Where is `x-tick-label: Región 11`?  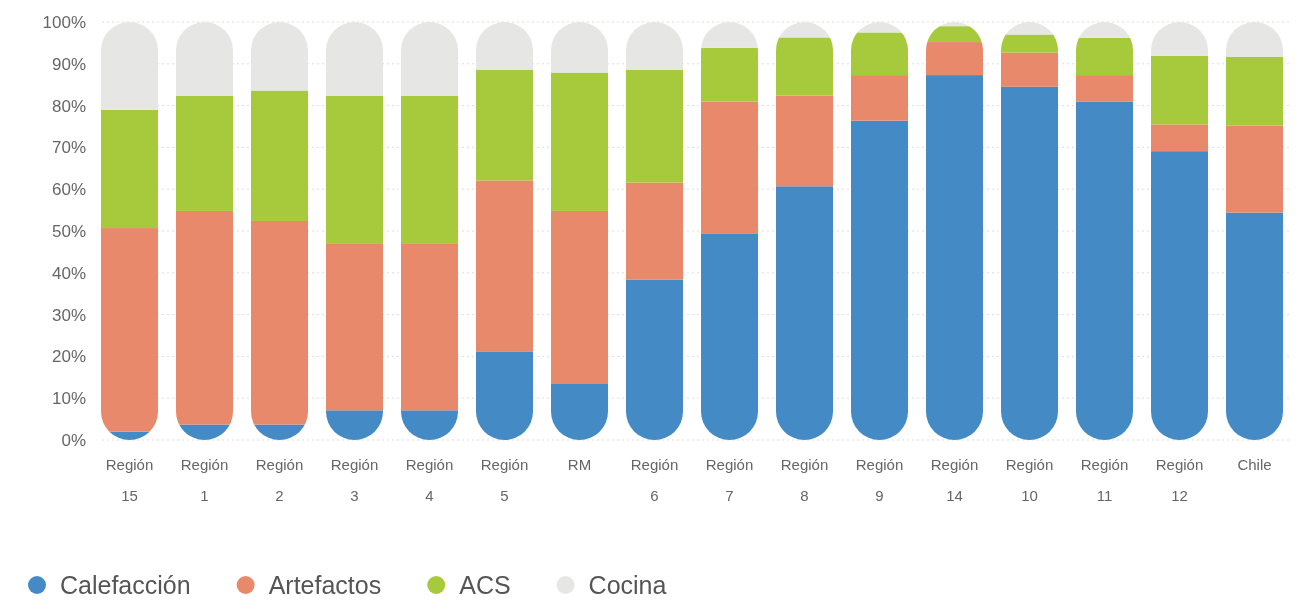 x-tick-label: Región 11 is located at coordinates (1104, 480).